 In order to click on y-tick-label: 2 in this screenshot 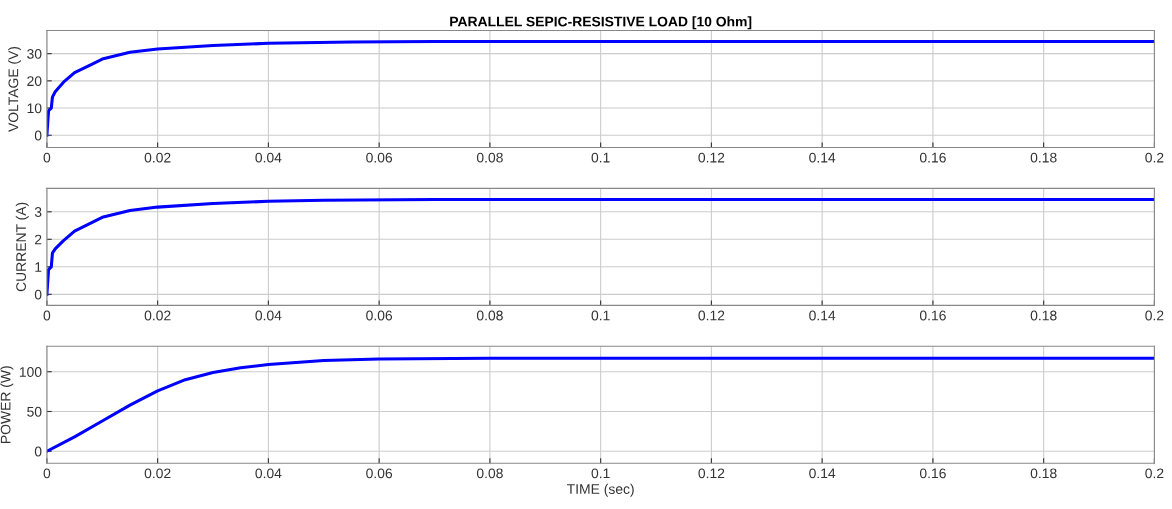, I will do `click(38, 239)`.